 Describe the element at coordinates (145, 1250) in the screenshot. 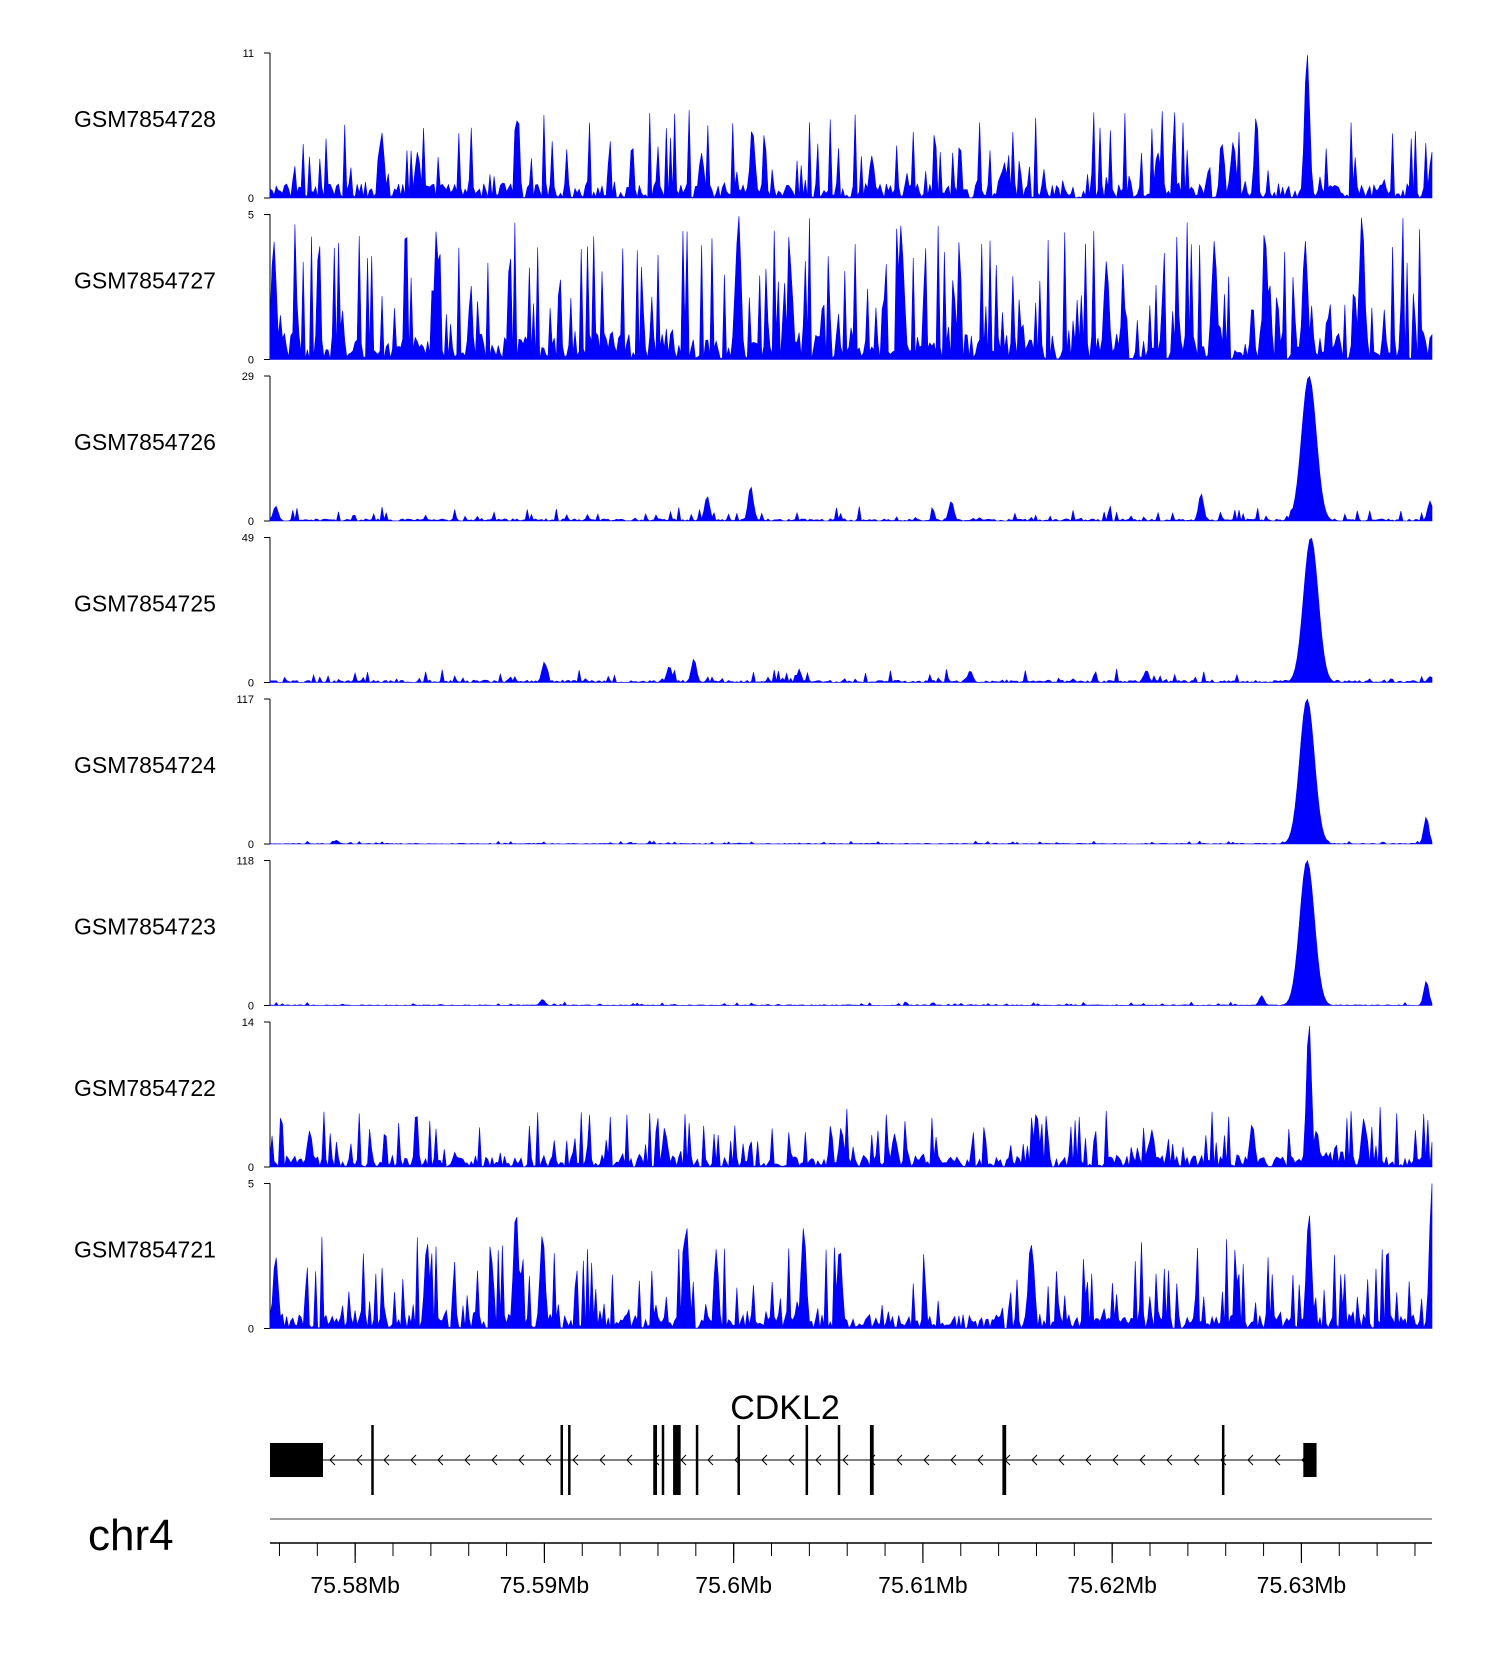

I see `track-label: GSM7854721` at that location.